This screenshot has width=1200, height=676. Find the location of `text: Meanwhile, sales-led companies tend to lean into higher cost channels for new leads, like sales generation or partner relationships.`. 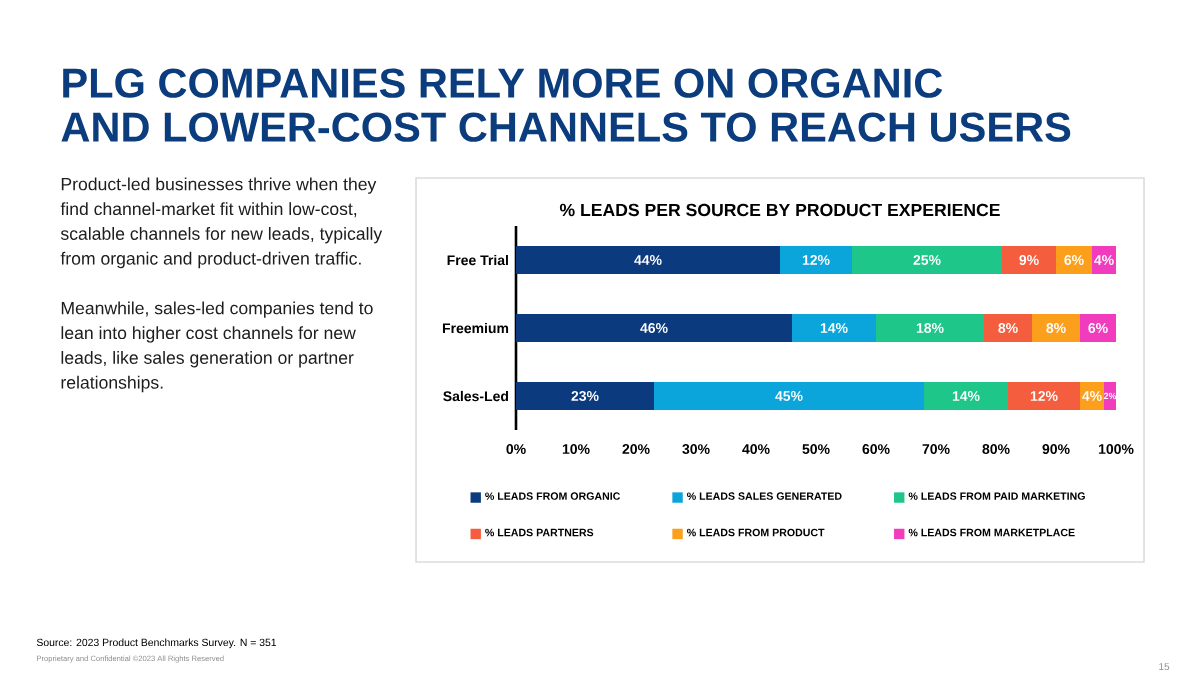

text: Meanwhile, sales-led companies tend to lean into higher cost channels for new leads, like sales generation or partner relationships. is located at coordinates (217, 347).